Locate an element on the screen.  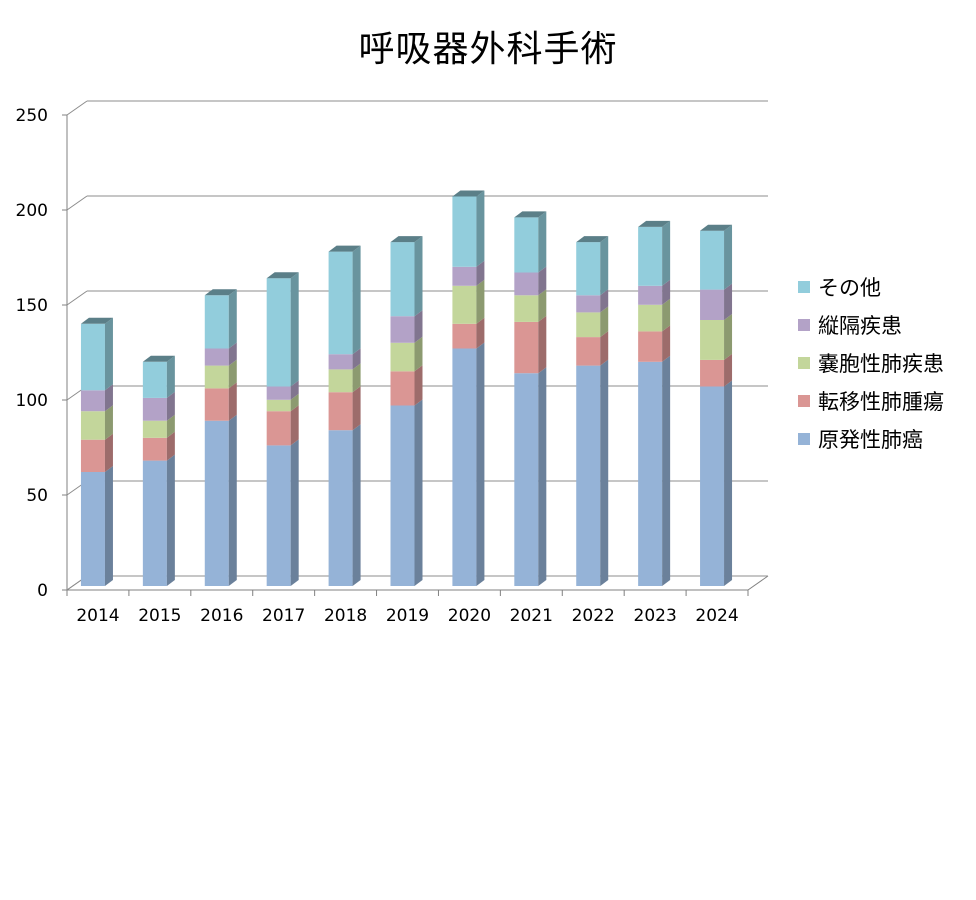
x-tick-label: 2018 is located at coordinates (345, 616).